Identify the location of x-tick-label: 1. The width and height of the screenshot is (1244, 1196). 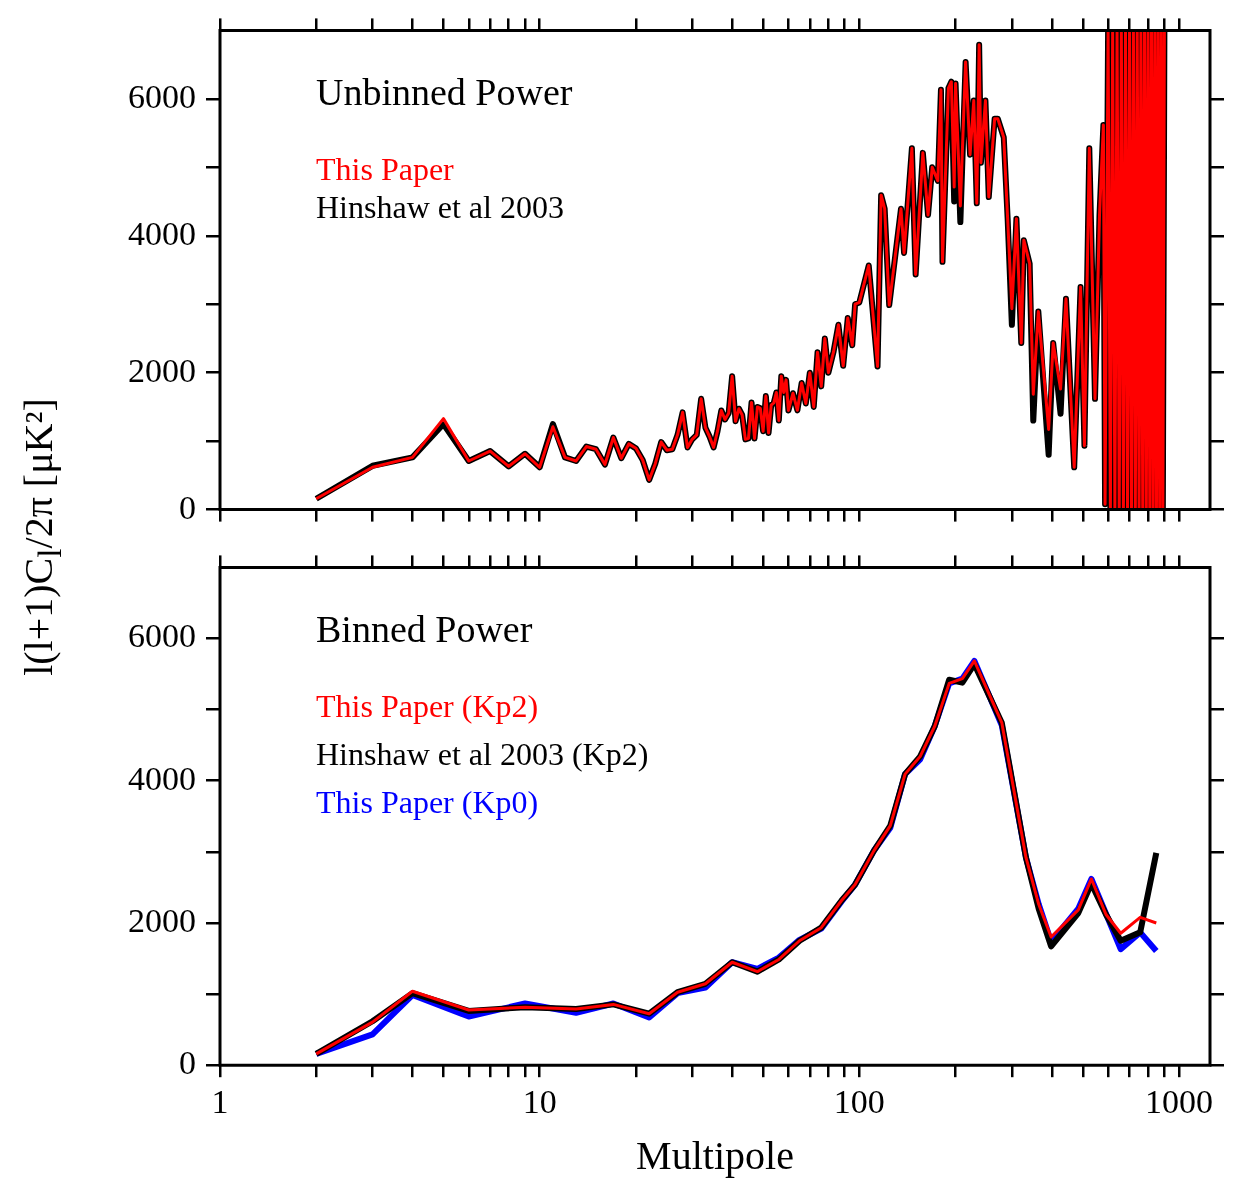
(220, 1101).